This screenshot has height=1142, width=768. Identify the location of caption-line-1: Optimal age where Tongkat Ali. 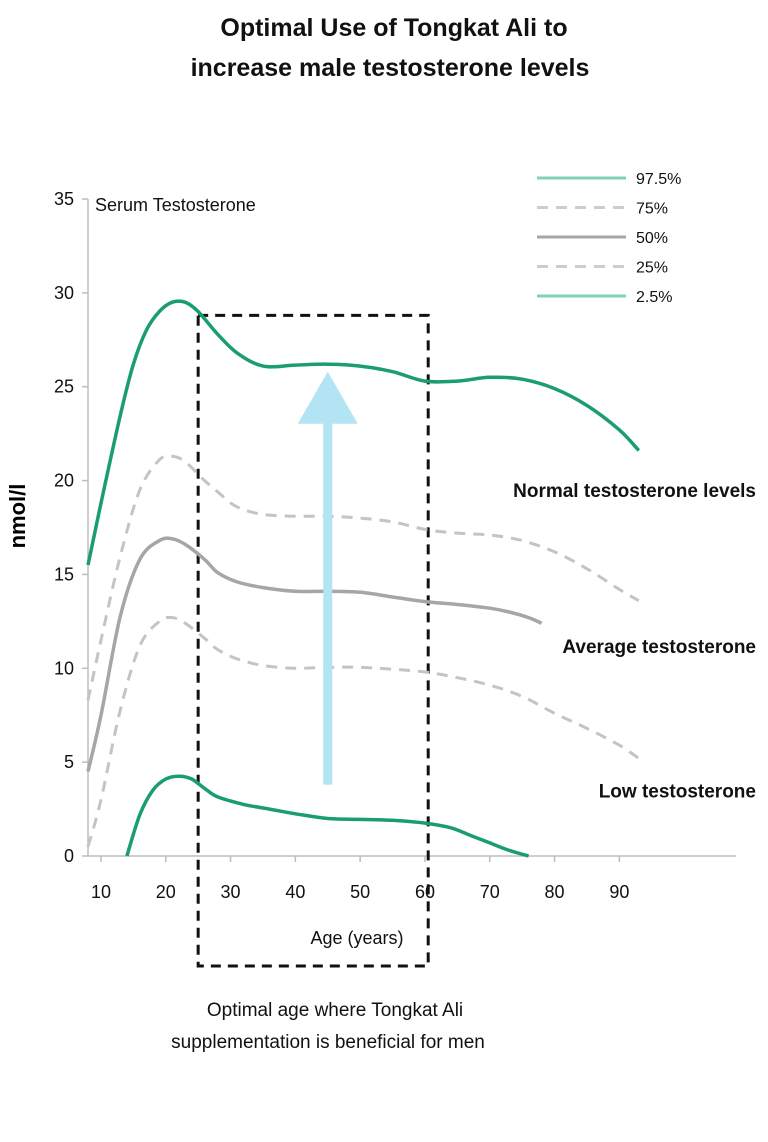
(335, 1010).